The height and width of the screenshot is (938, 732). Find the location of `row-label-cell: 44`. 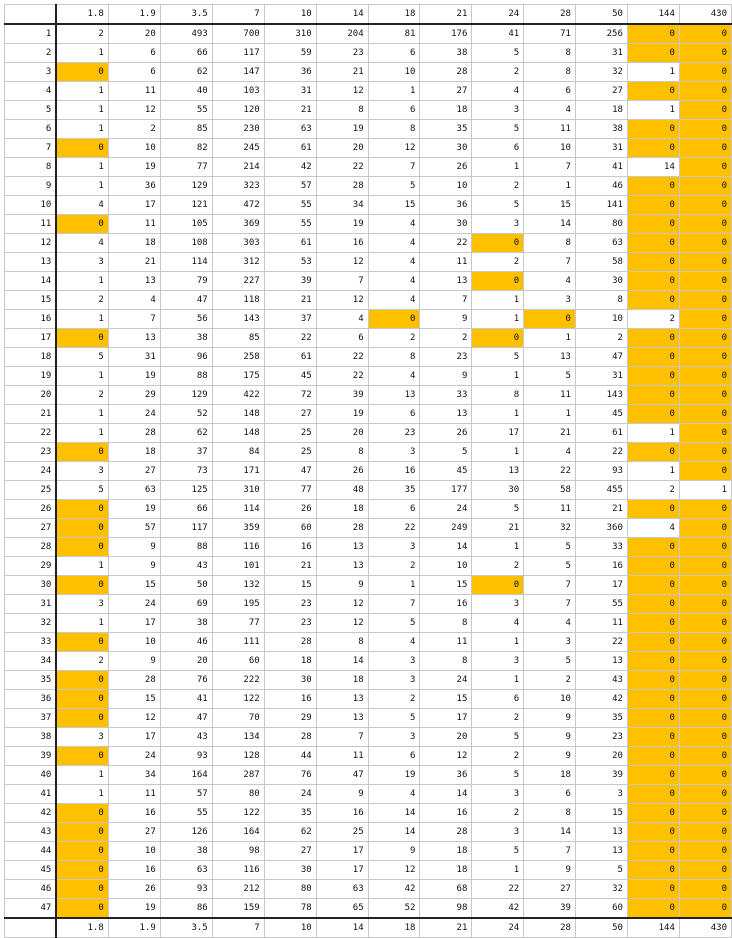

row-label-cell: 44 is located at coordinates (31, 851).